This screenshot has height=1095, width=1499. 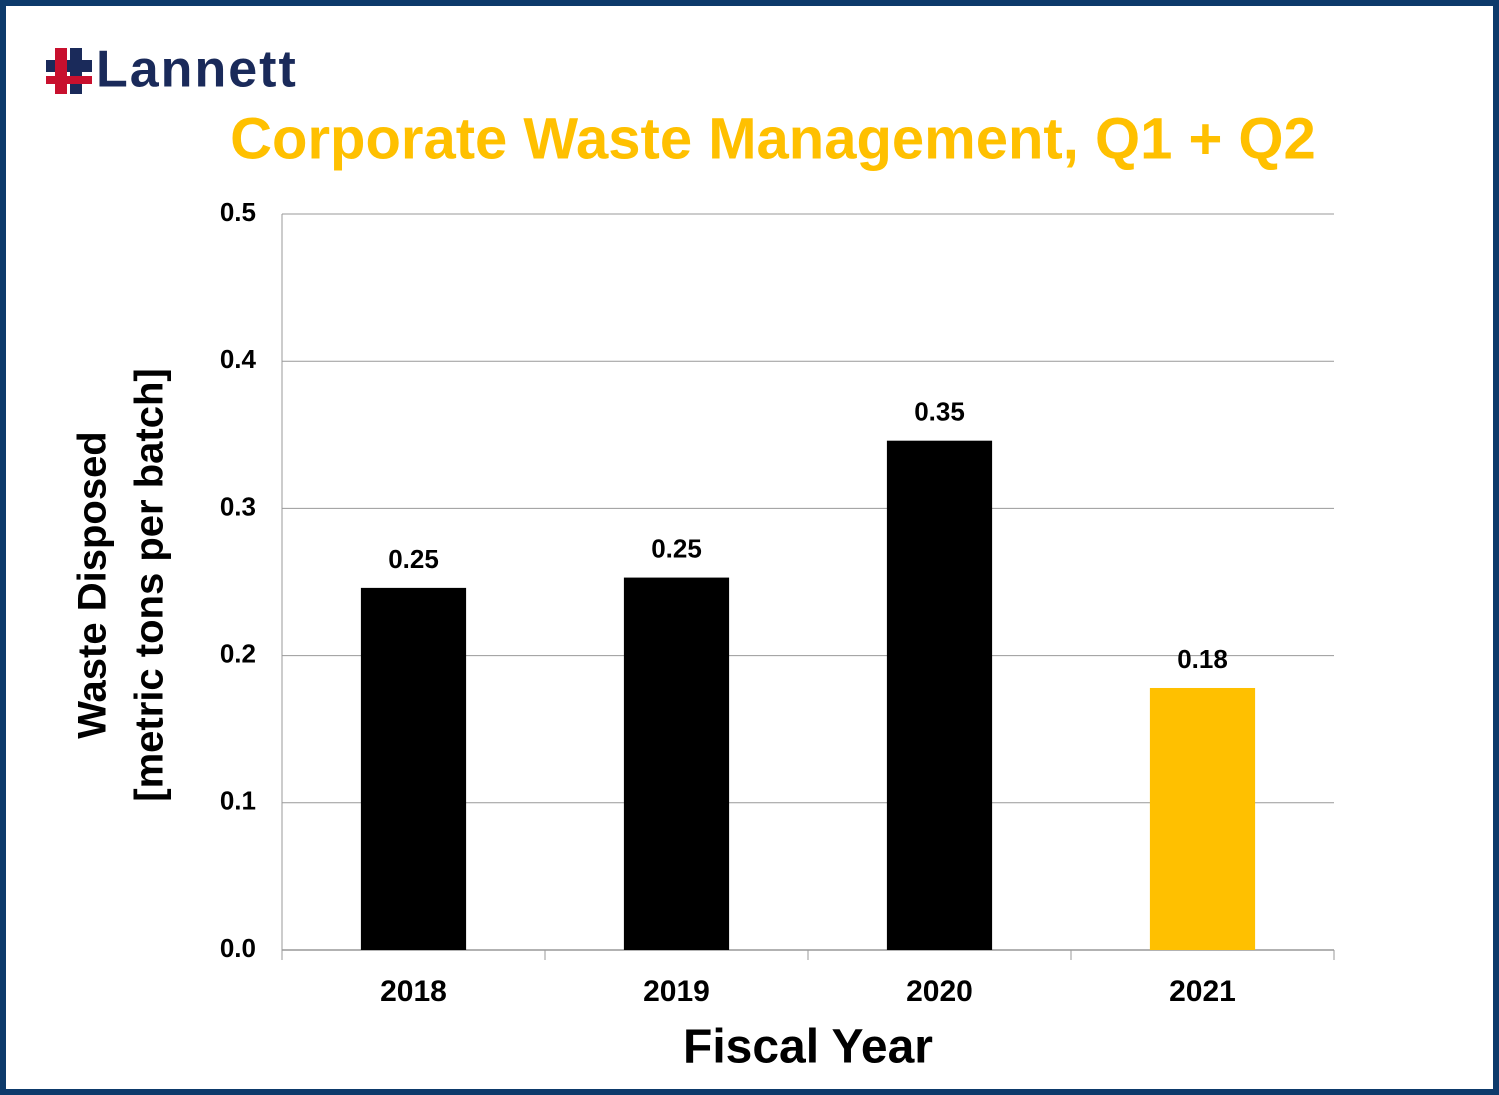 What do you see at coordinates (238, 801) in the screenshot?
I see `y-tick-label: 0.1` at bounding box center [238, 801].